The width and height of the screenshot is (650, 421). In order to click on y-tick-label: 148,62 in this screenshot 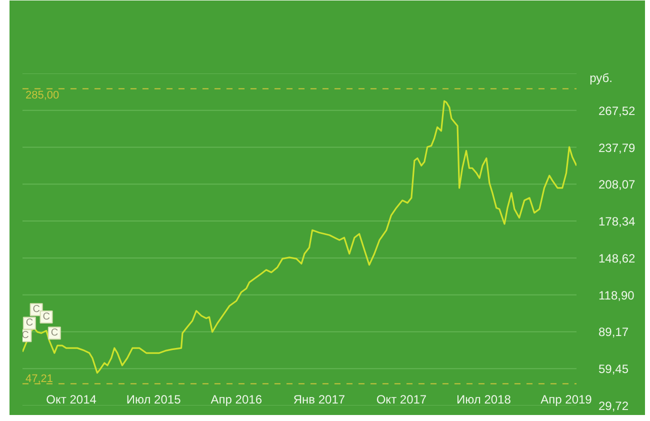, I will do `click(617, 258)`.